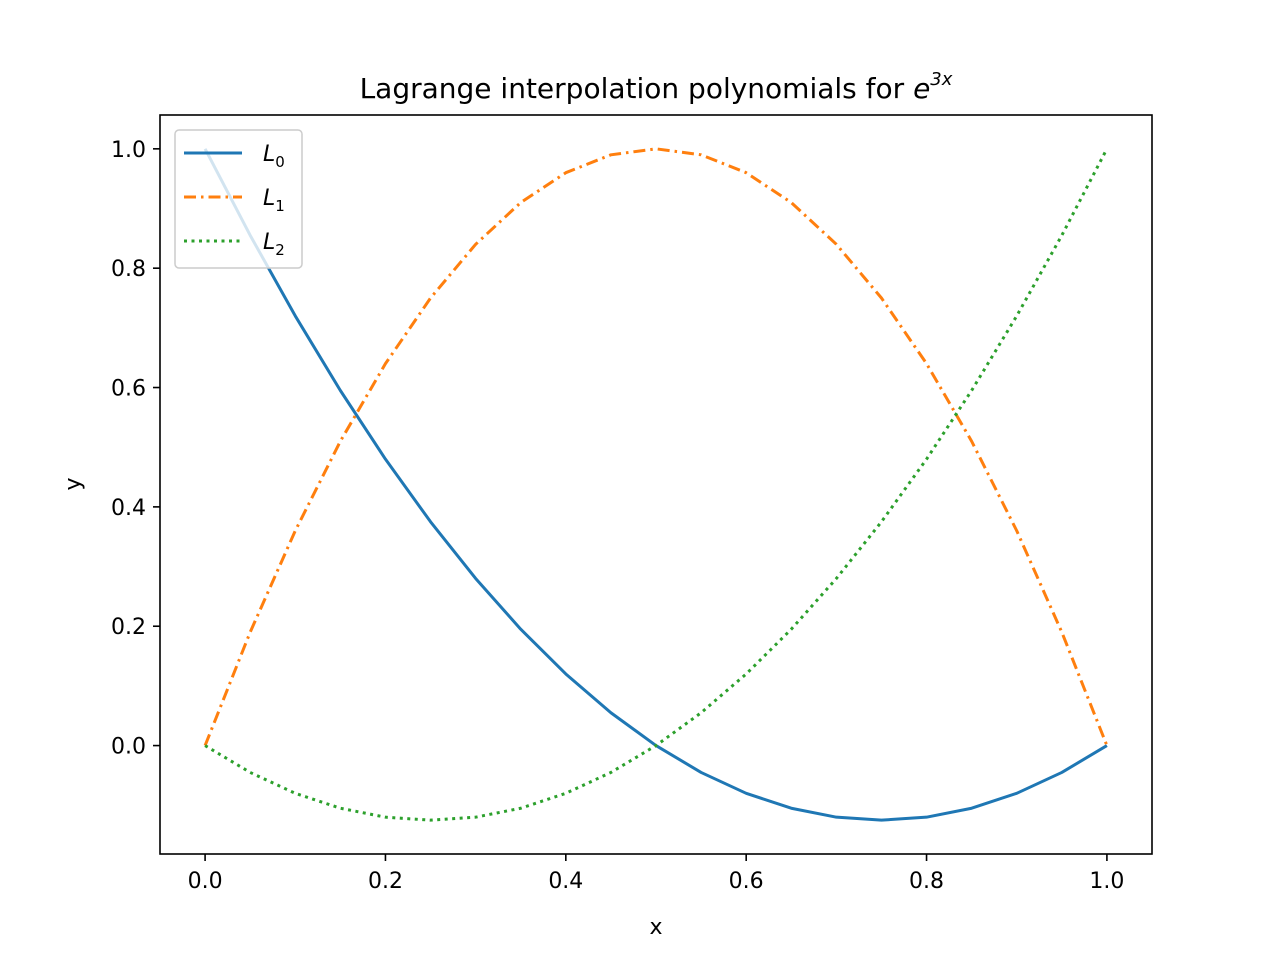 This screenshot has height=960, width=1280. I want to click on legend-box, so click(238, 199).